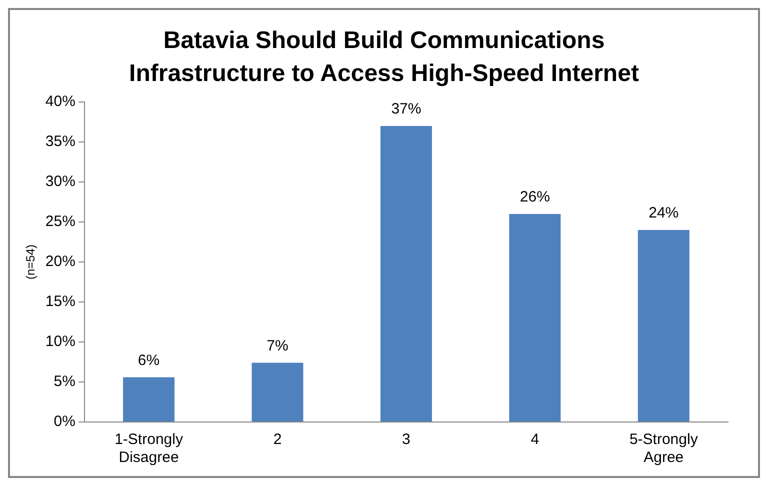 The width and height of the screenshot is (776, 493). I want to click on data-label: 24%, so click(663, 213).